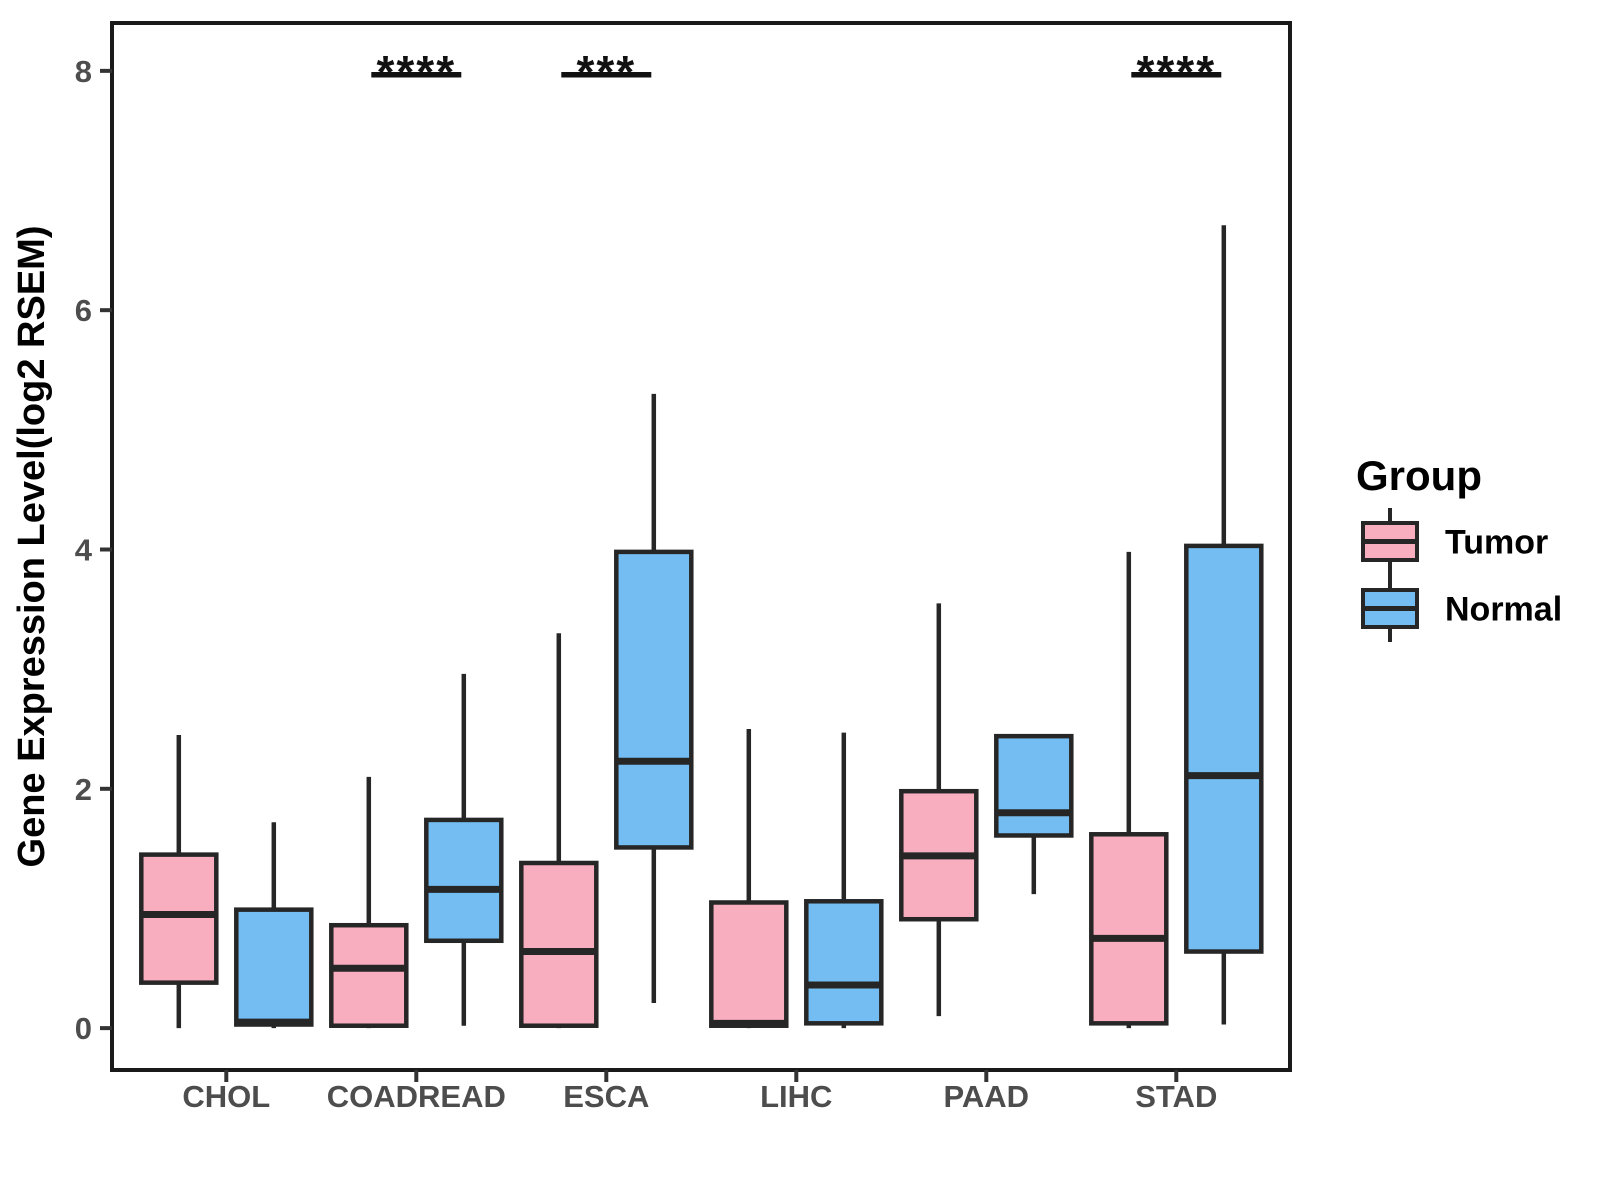 This screenshot has height=1200, width=1600. Describe the element at coordinates (464, 880) in the screenshot. I see `box-COADREAD-Normal` at that location.